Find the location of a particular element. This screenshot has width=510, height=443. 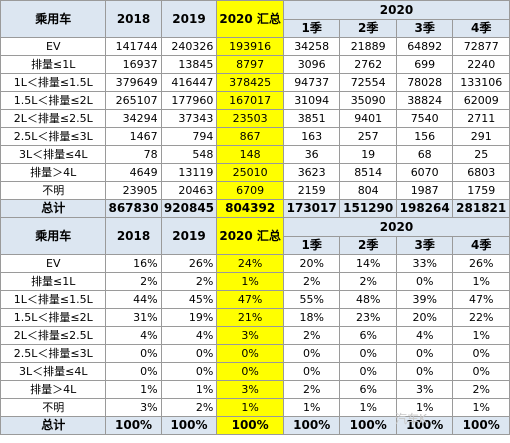

value-2020-total: 193916 is located at coordinates (250, 46).